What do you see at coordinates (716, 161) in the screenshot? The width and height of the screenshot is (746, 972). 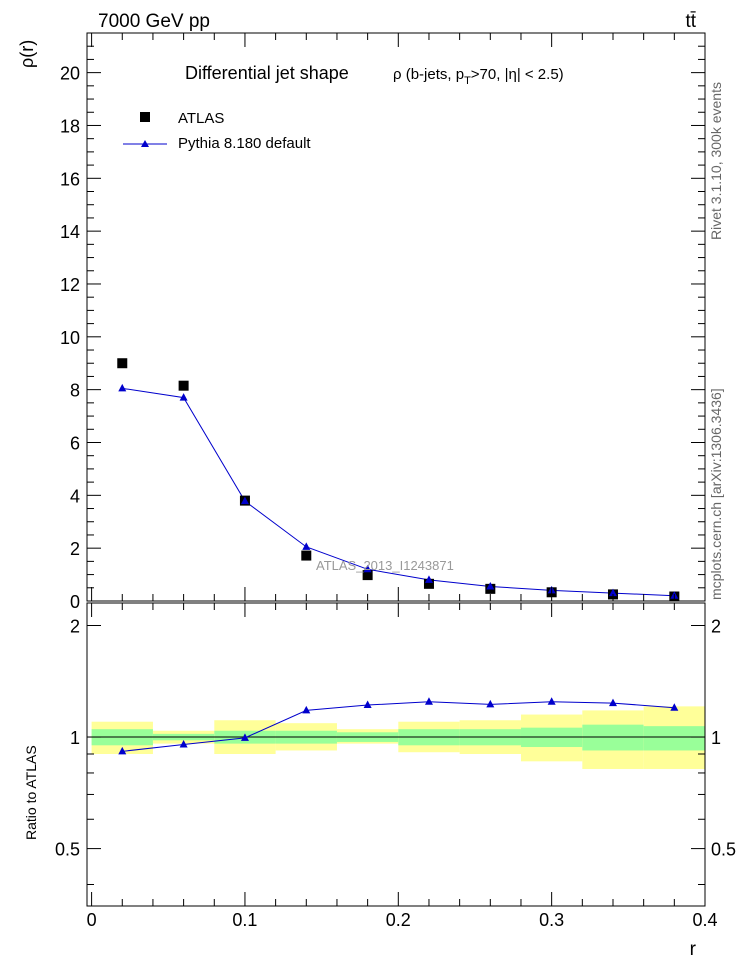 I see `rivet-version-label: Rivet 3.1.10, 300k events` at bounding box center [716, 161].